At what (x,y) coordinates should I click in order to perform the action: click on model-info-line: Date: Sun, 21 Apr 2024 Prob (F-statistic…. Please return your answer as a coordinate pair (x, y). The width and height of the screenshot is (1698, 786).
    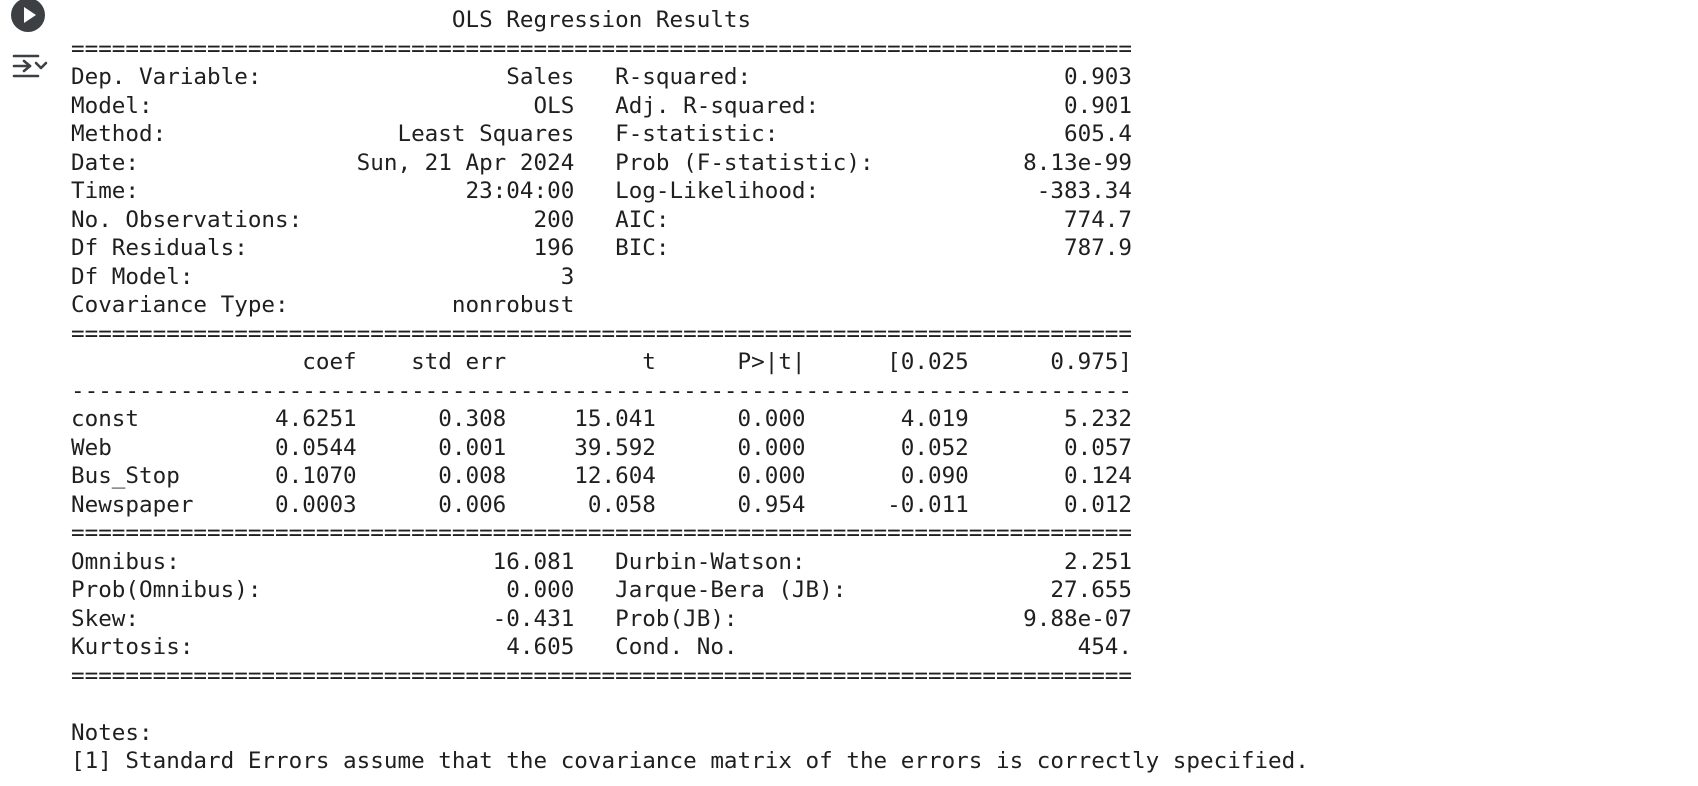
    Looking at the image, I should click on (602, 162).